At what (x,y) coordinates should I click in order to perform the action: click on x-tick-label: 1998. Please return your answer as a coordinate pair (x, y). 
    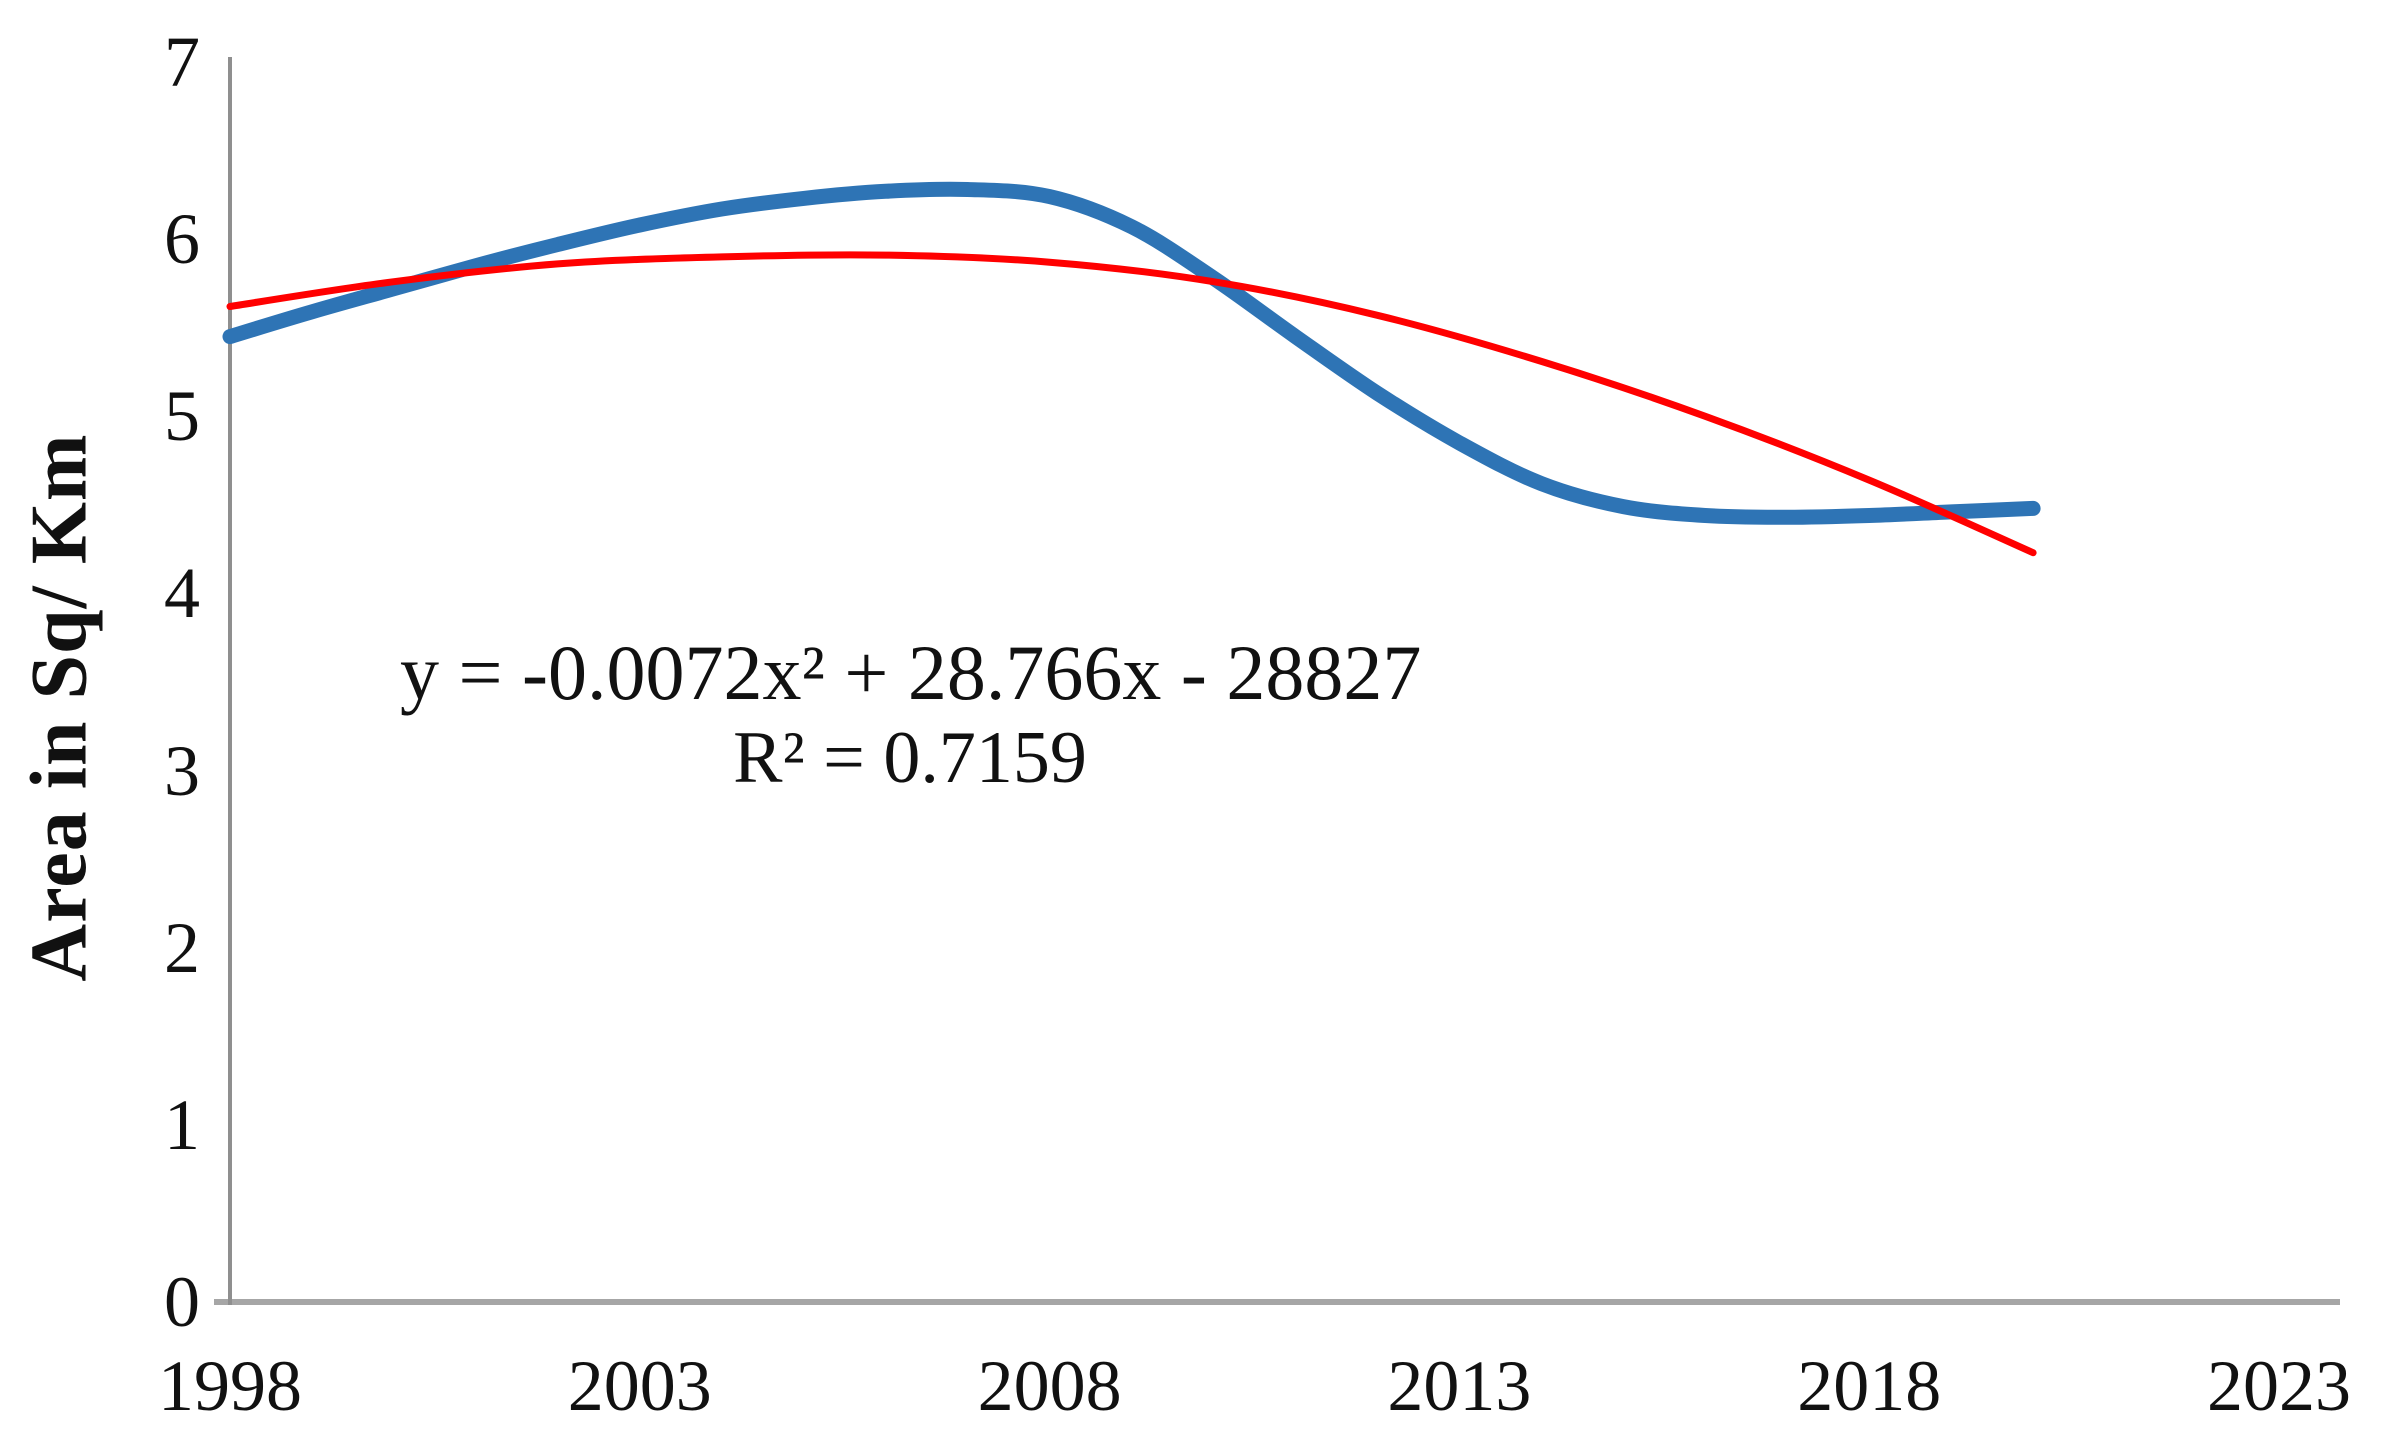
    Looking at the image, I should click on (230, 1386).